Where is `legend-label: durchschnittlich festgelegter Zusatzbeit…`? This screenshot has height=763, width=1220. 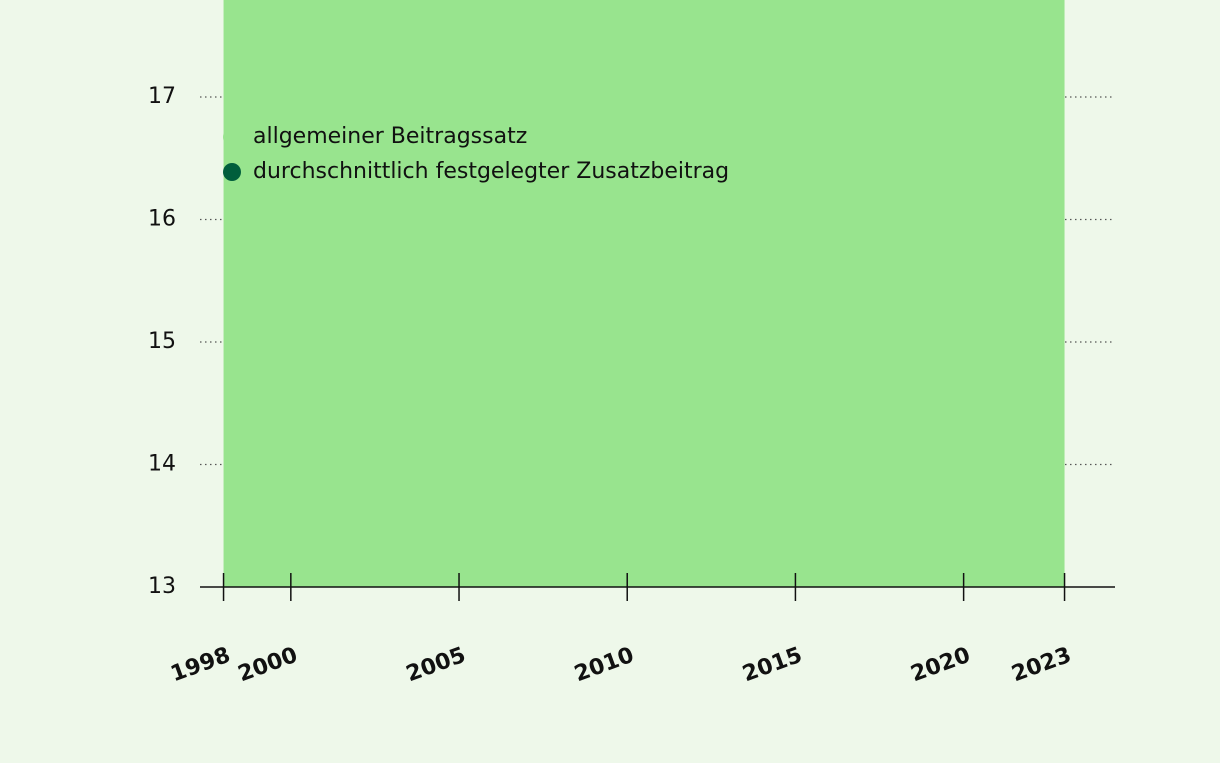
legend-label: durchschnittlich festgelegter Zusatzbeit… is located at coordinates (491, 171).